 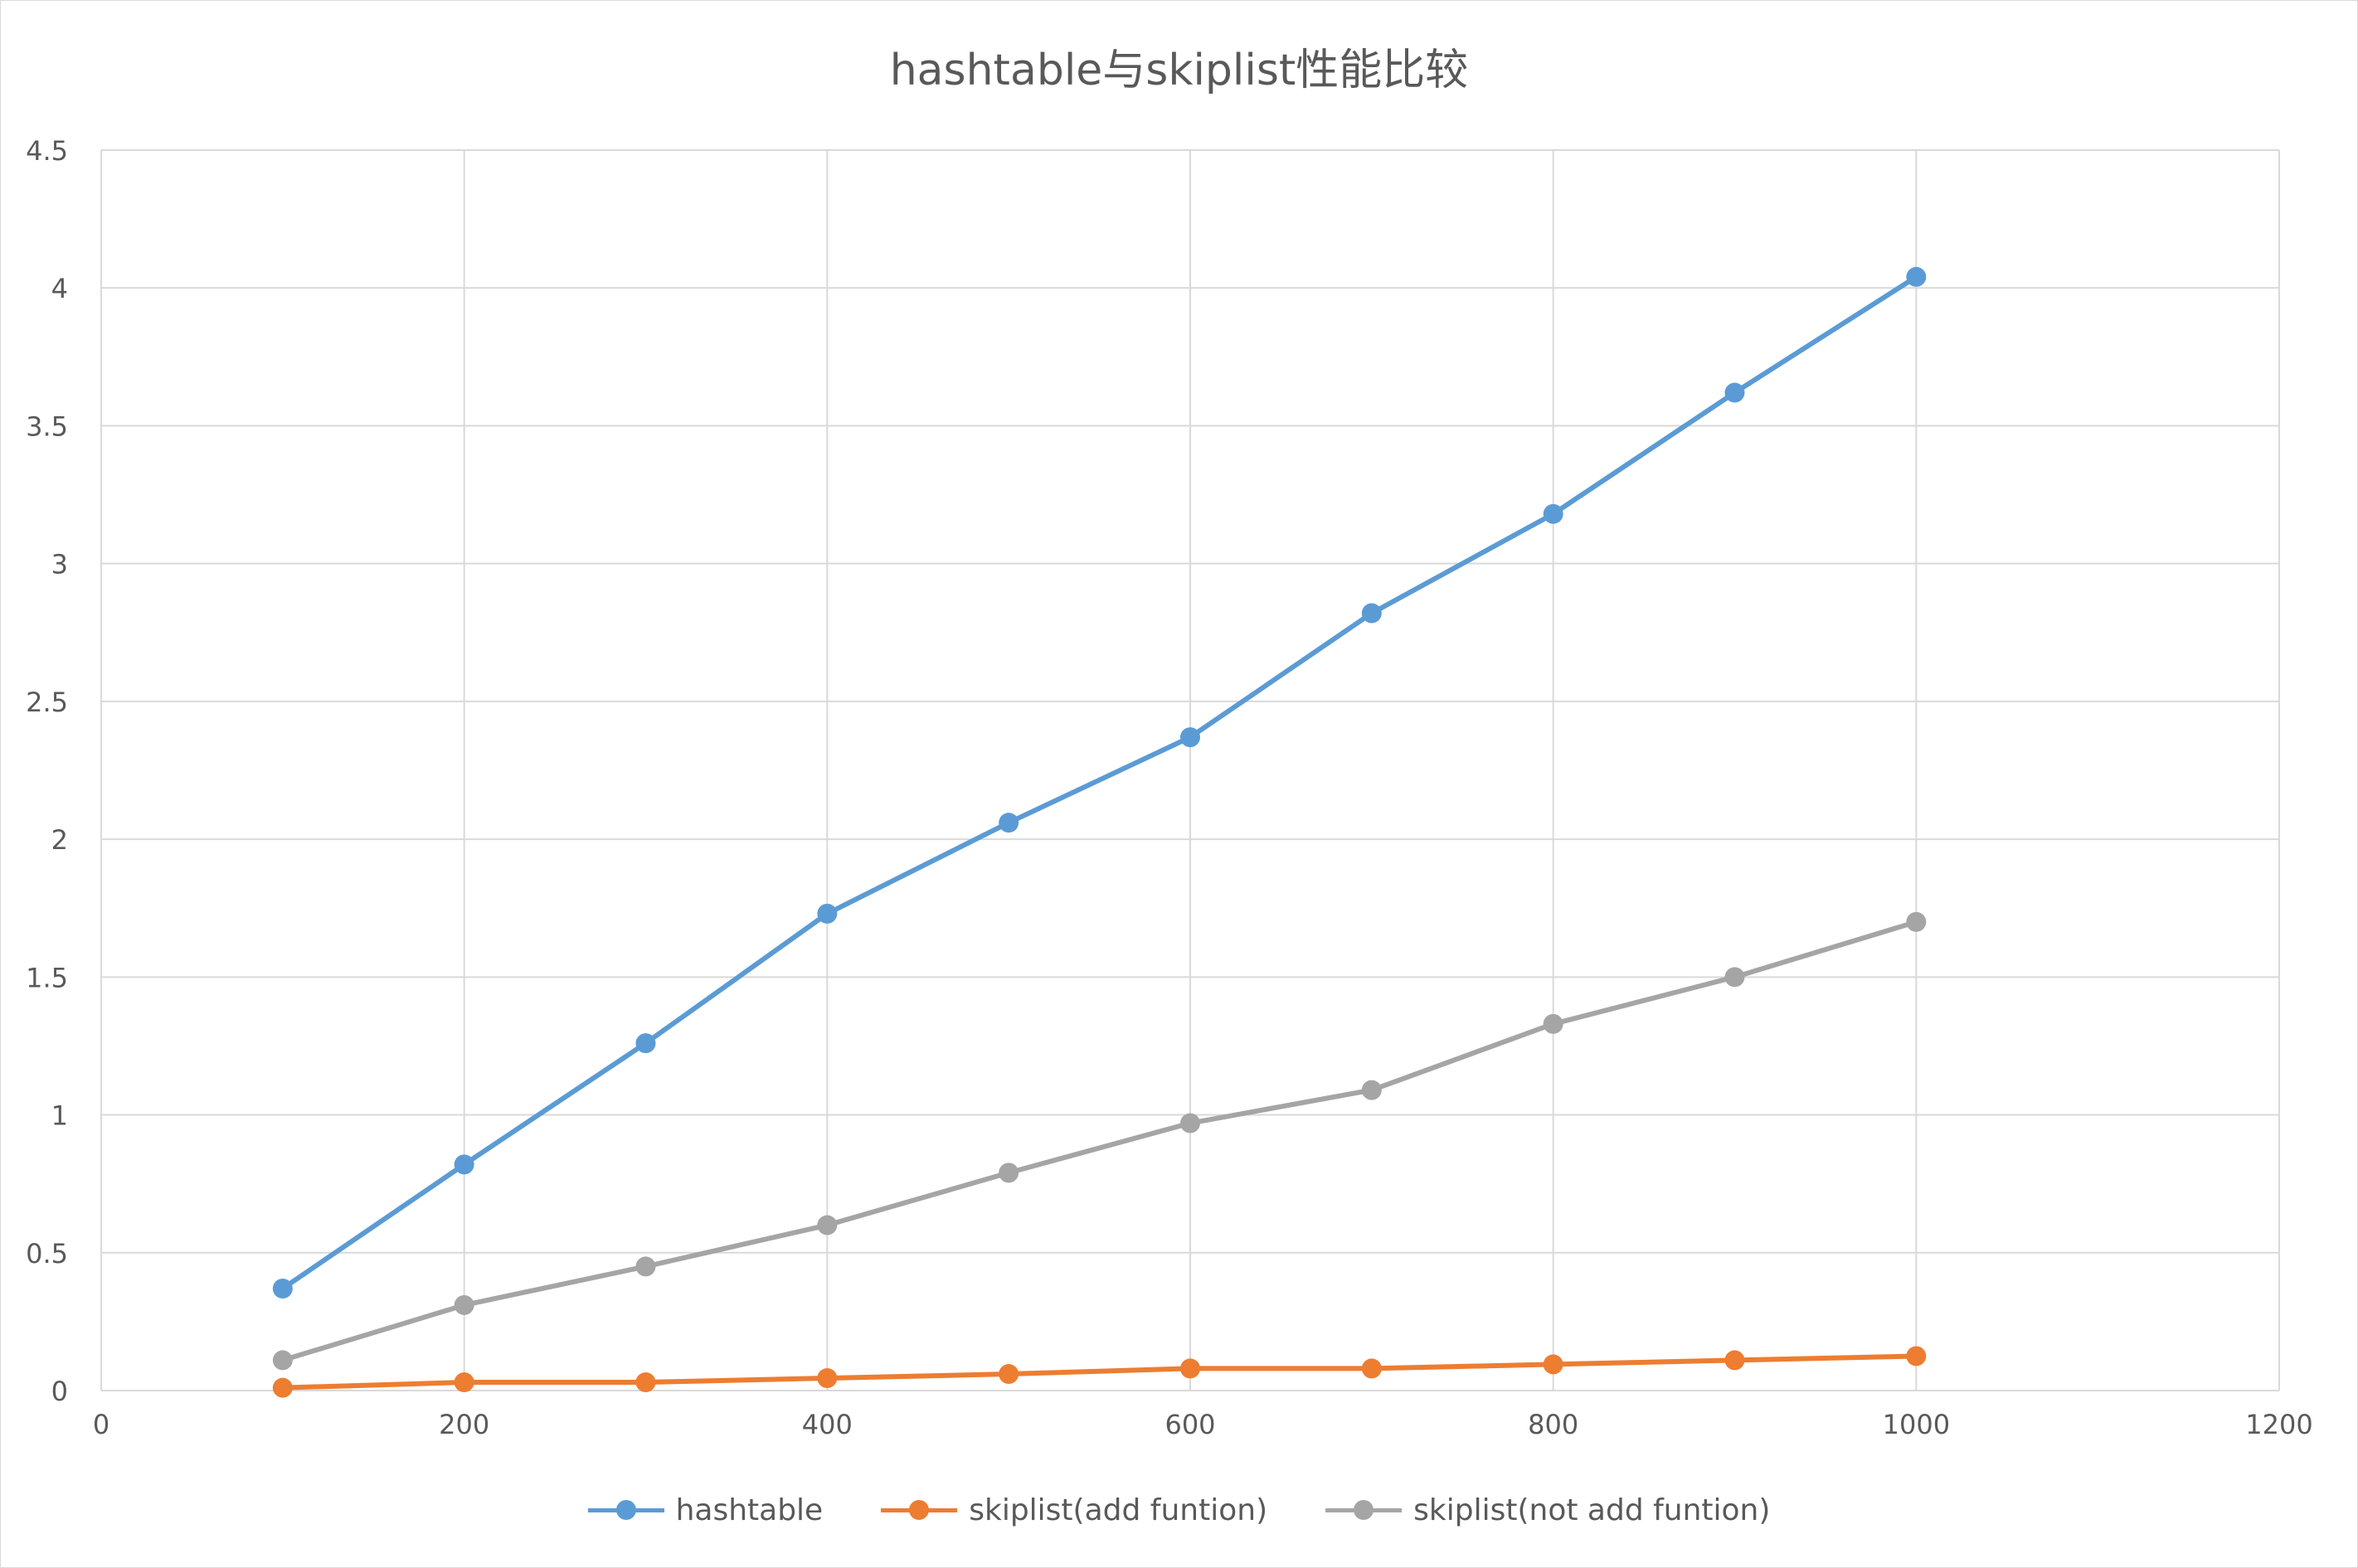 I want to click on legend-item: hashtable, so click(x=705, y=1510).